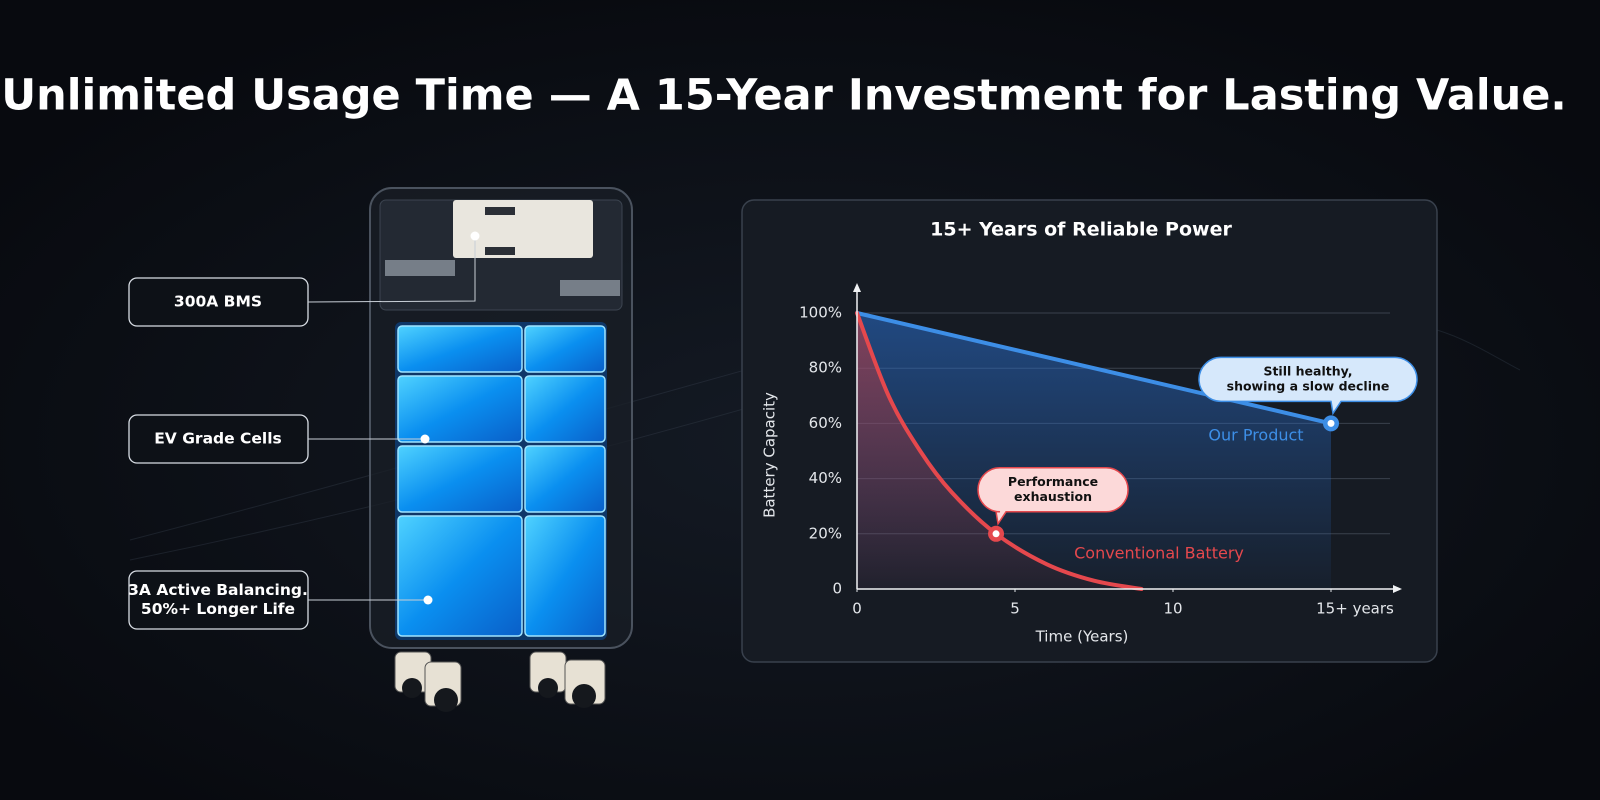  I want to click on annotation-text: Still healthy,, so click(1307, 370).